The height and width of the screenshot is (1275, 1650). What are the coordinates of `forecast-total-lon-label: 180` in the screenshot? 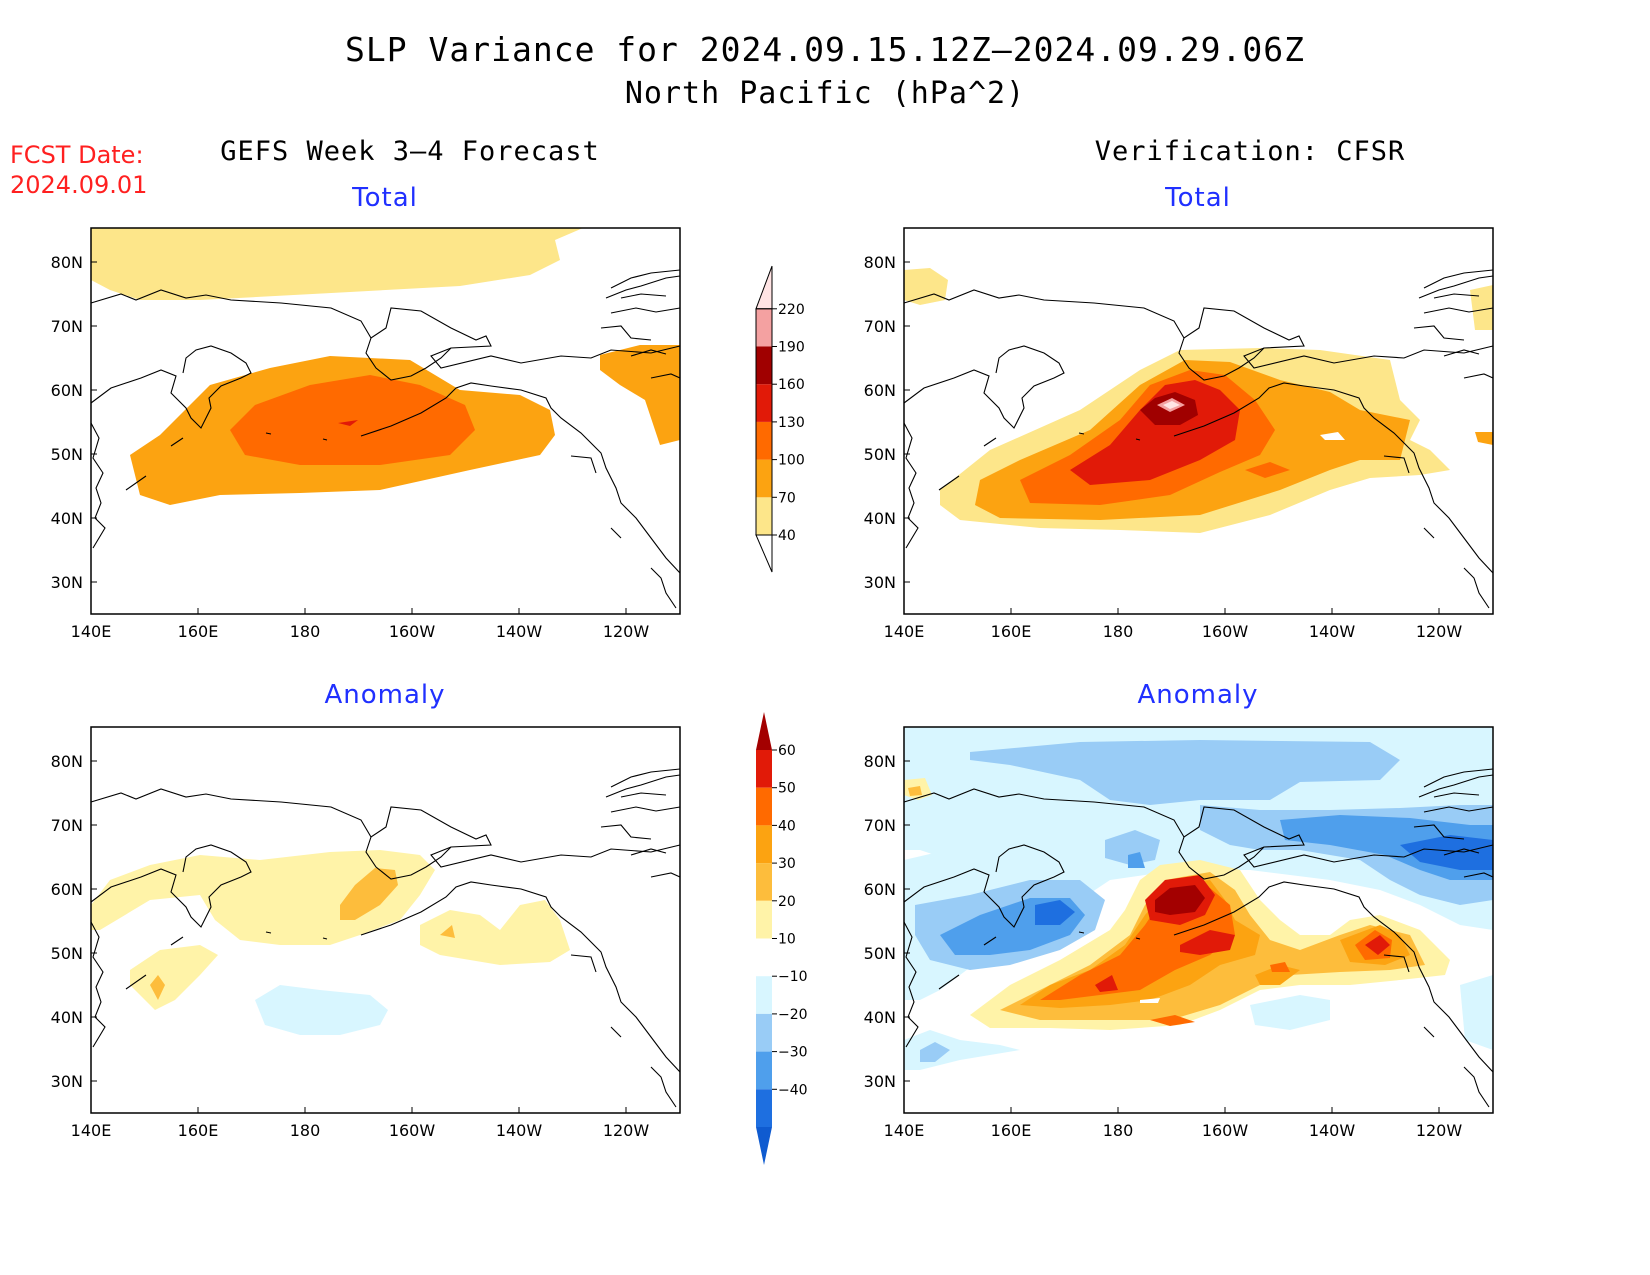 It's located at (305, 631).